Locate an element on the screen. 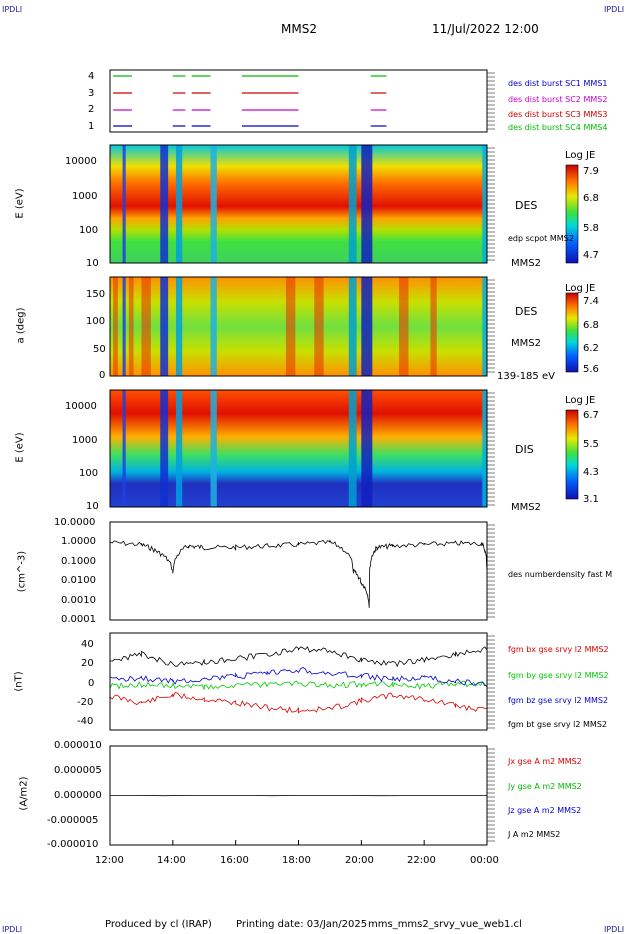  burst-legend-sc3: des dist burst SC3 MMS3 is located at coordinates (558, 114).